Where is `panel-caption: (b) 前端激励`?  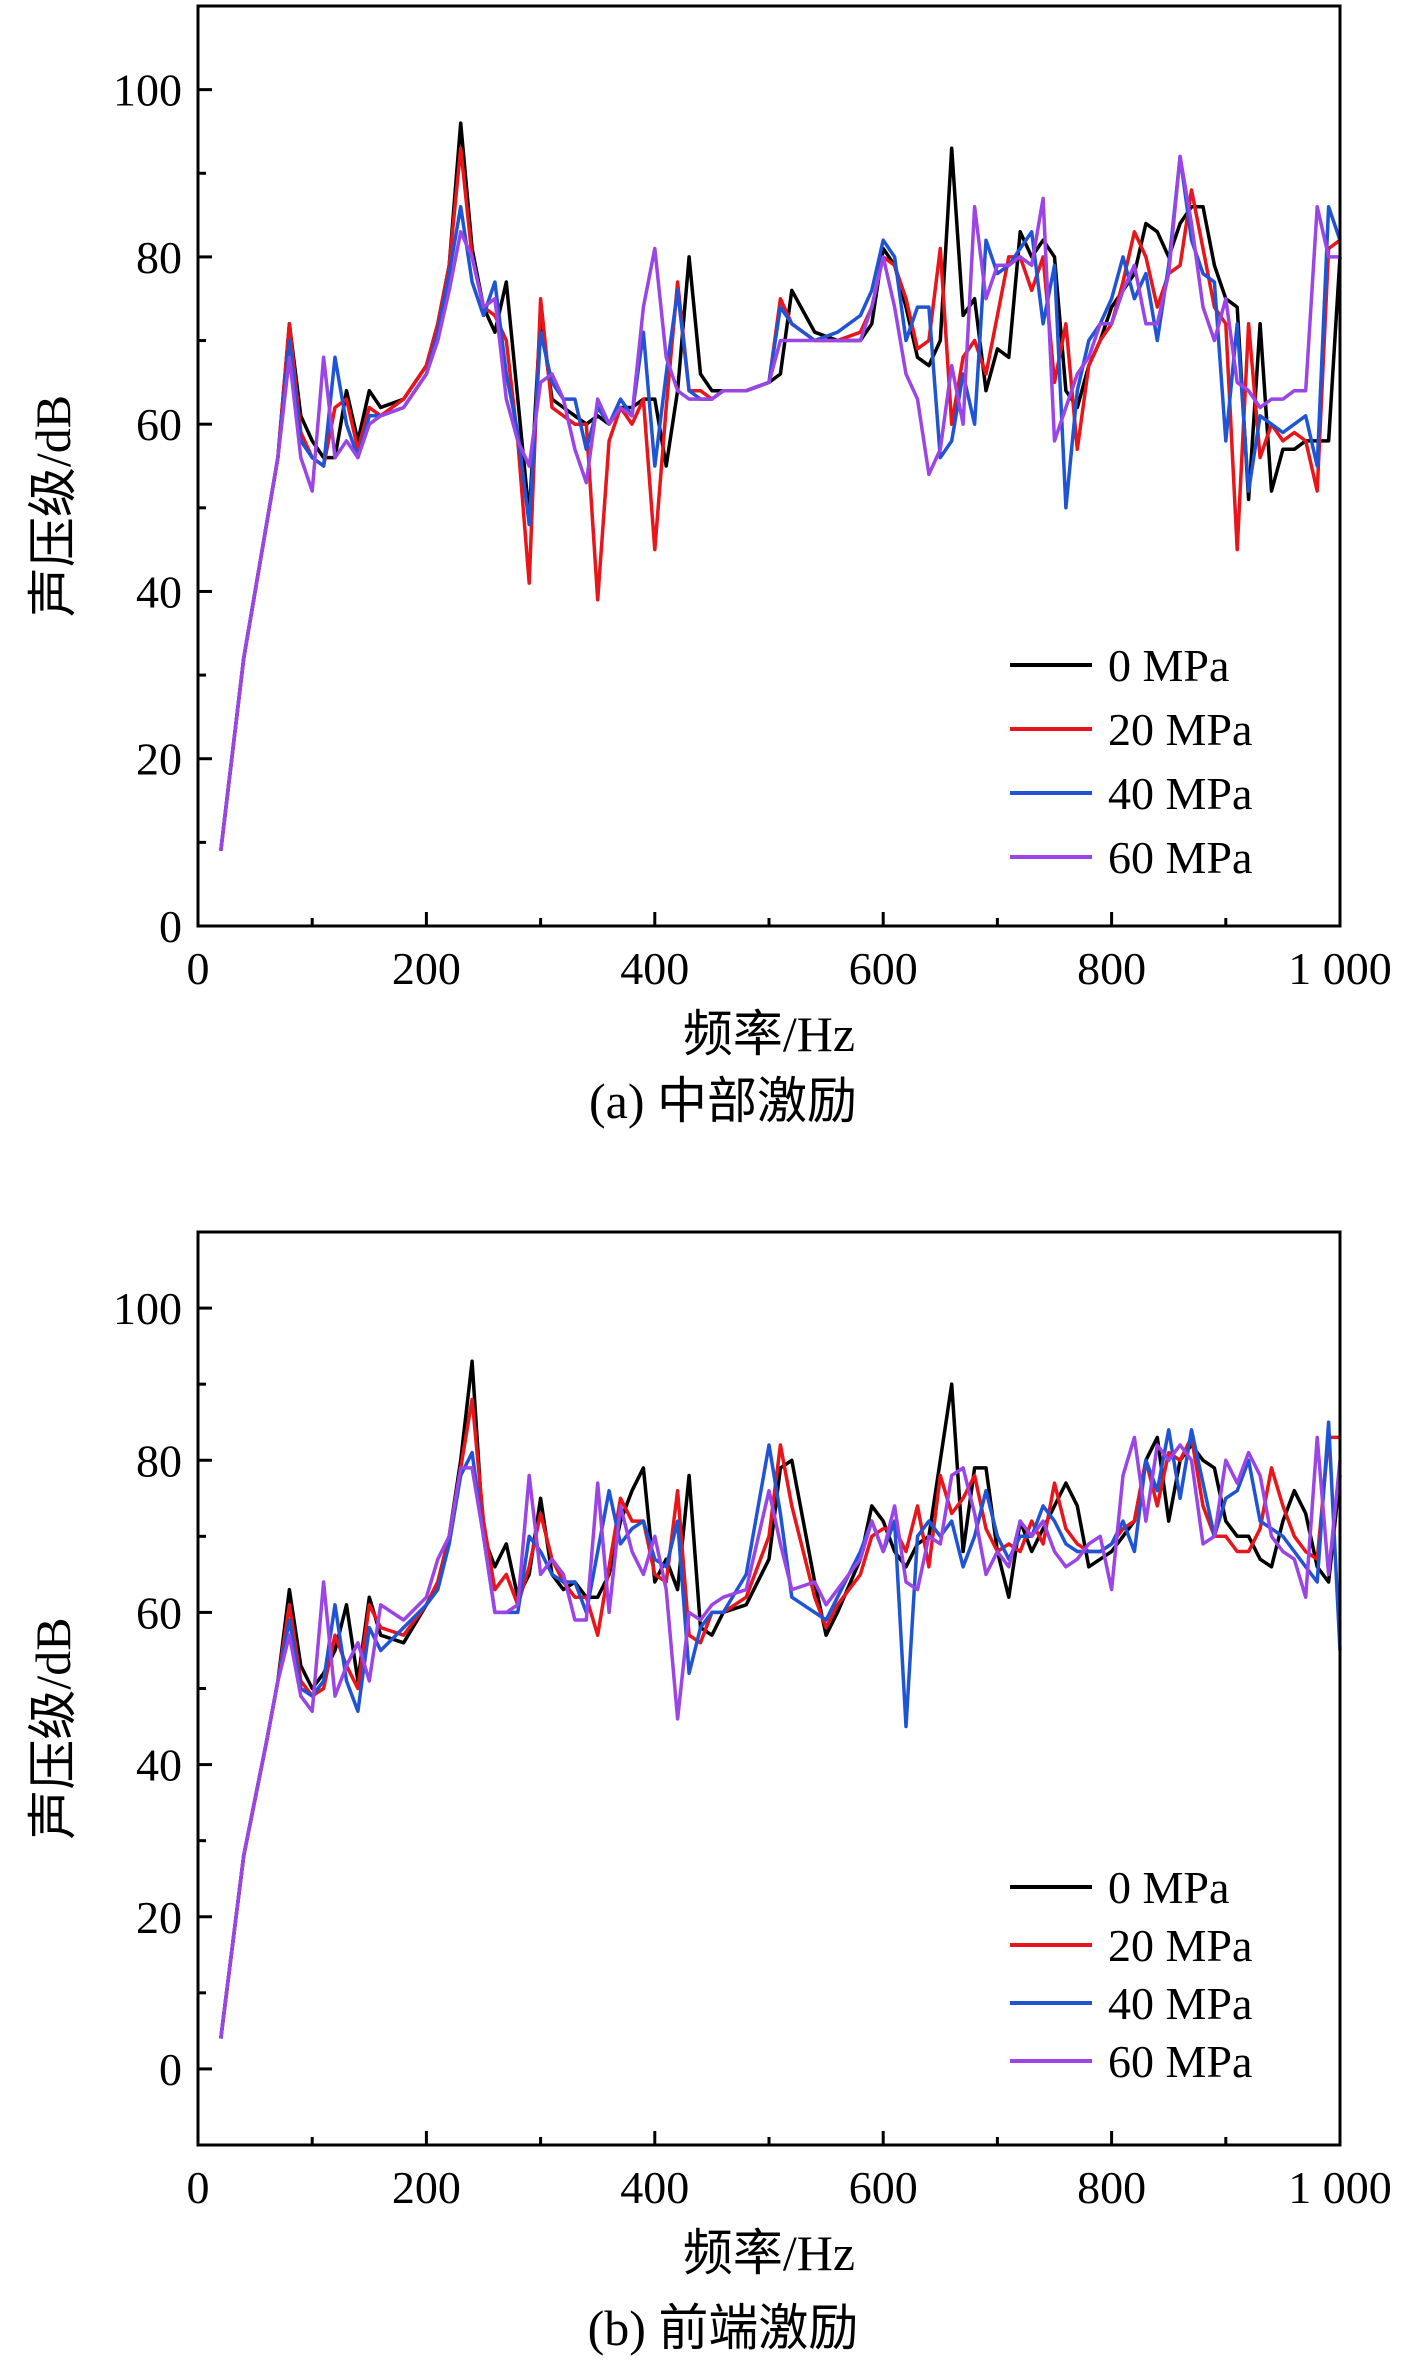 panel-caption: (b) 前端激励 is located at coordinates (723, 2328).